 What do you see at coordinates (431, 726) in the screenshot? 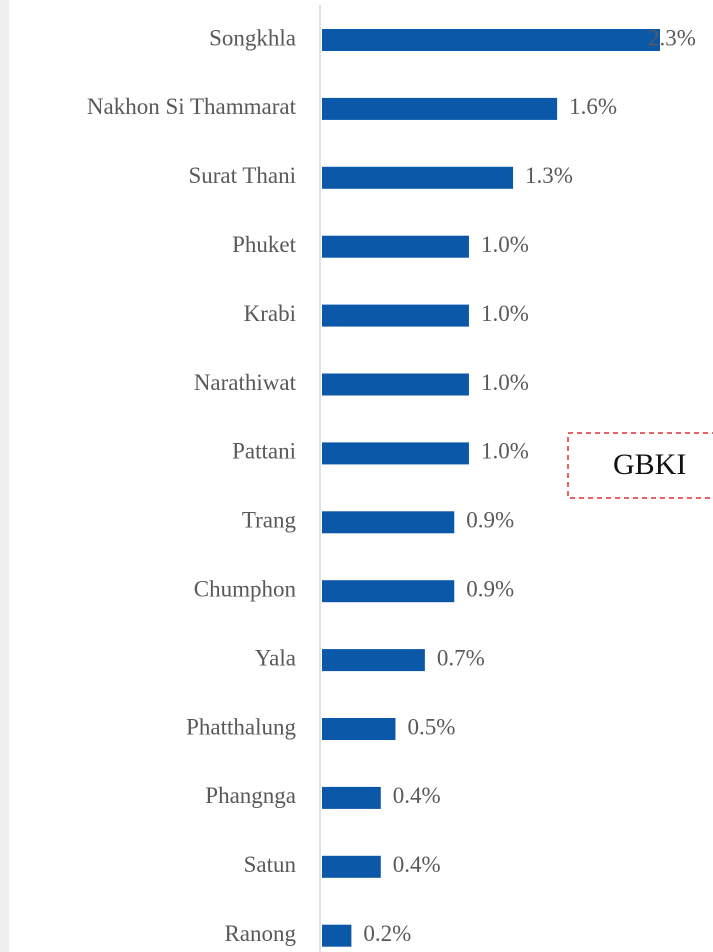
I see `data-label: 0.5%` at bounding box center [431, 726].